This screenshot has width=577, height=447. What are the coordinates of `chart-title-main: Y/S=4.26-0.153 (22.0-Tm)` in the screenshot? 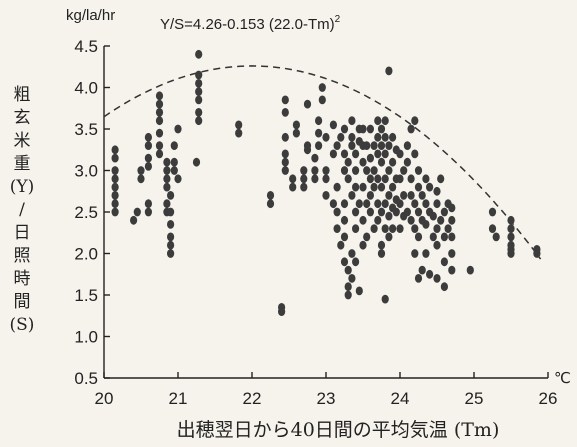 It's located at (247, 24).